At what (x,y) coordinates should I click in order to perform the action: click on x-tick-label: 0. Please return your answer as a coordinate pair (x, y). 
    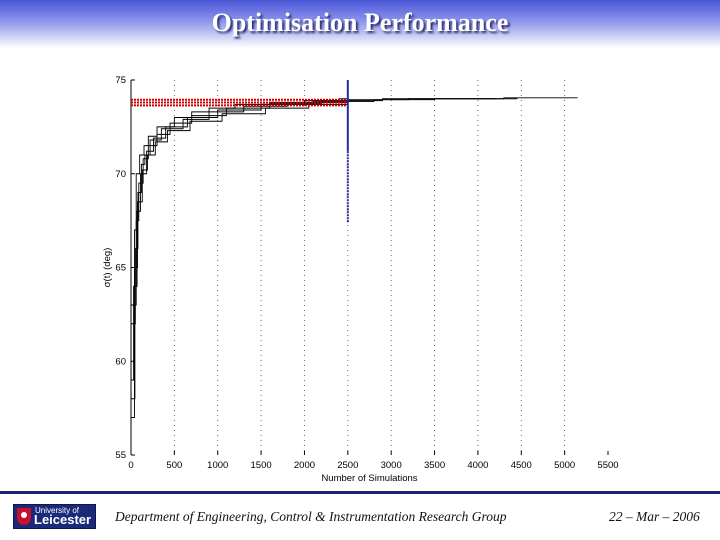
    Looking at the image, I should click on (130, 465).